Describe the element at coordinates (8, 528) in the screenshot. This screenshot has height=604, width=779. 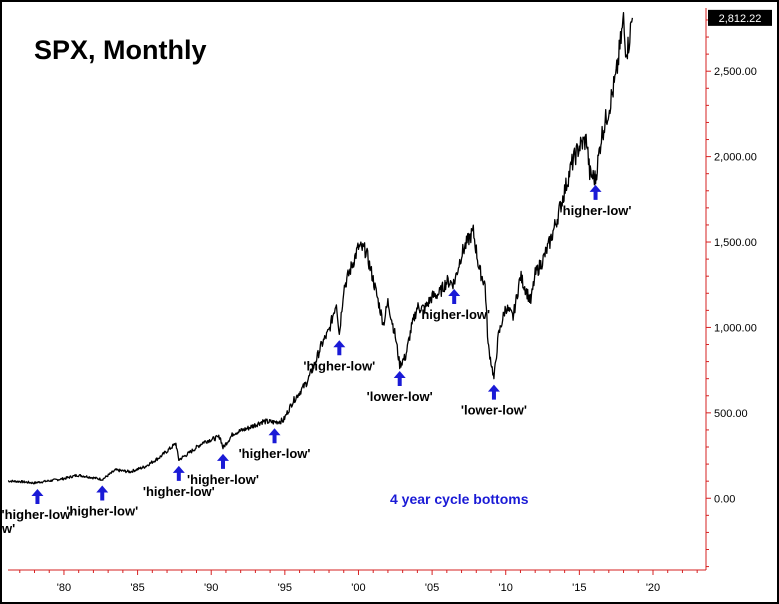
I see `cut-off-label-fragment: w'` at that location.